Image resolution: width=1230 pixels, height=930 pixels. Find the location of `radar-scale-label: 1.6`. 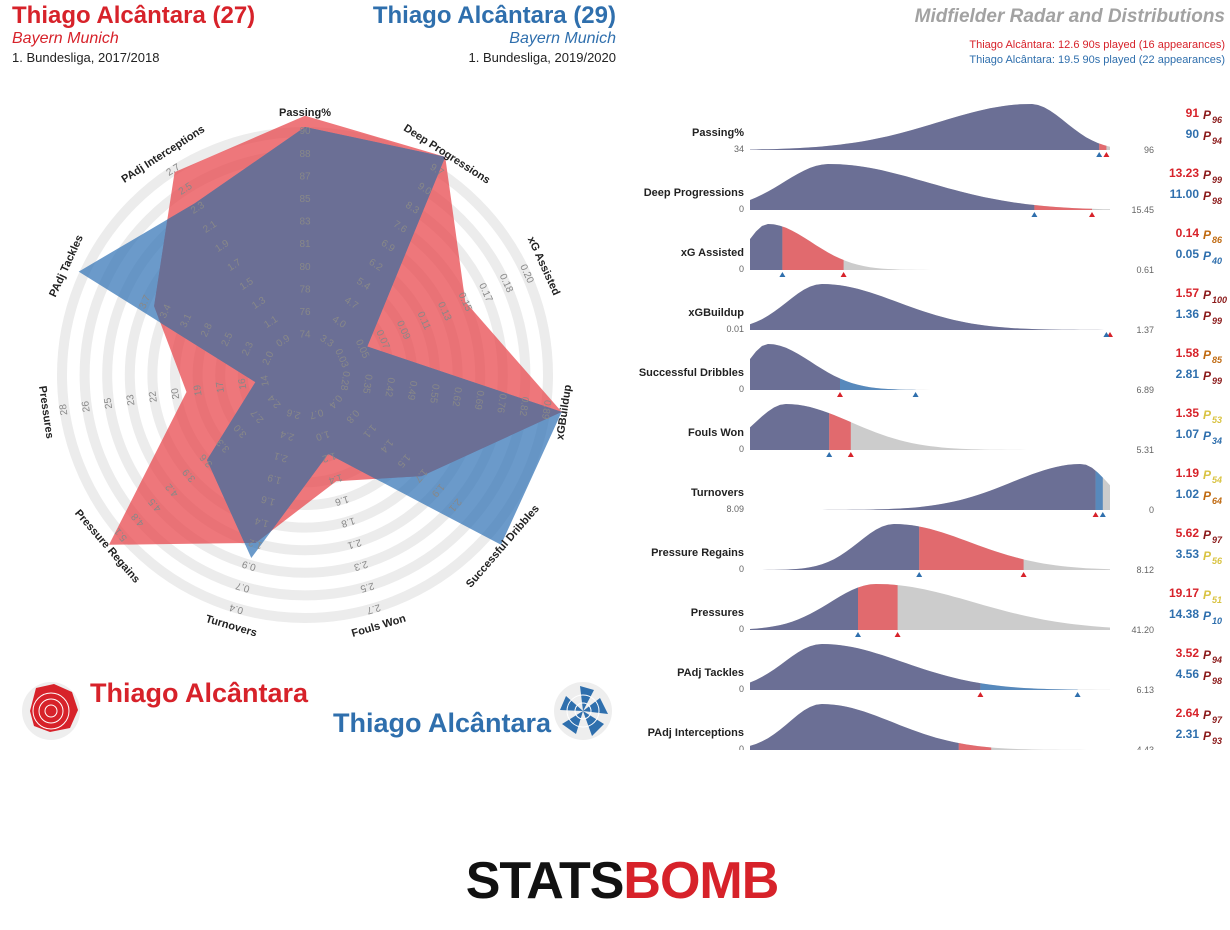

radar-scale-label: 1.6 is located at coordinates (268, 500).